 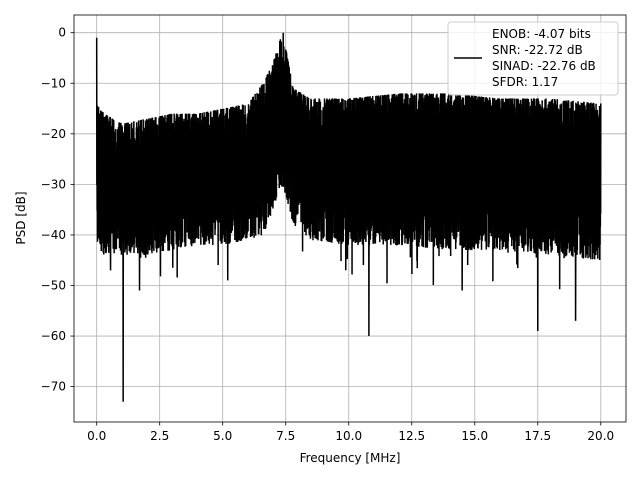 I want to click on legend-box, so click(x=533, y=58).